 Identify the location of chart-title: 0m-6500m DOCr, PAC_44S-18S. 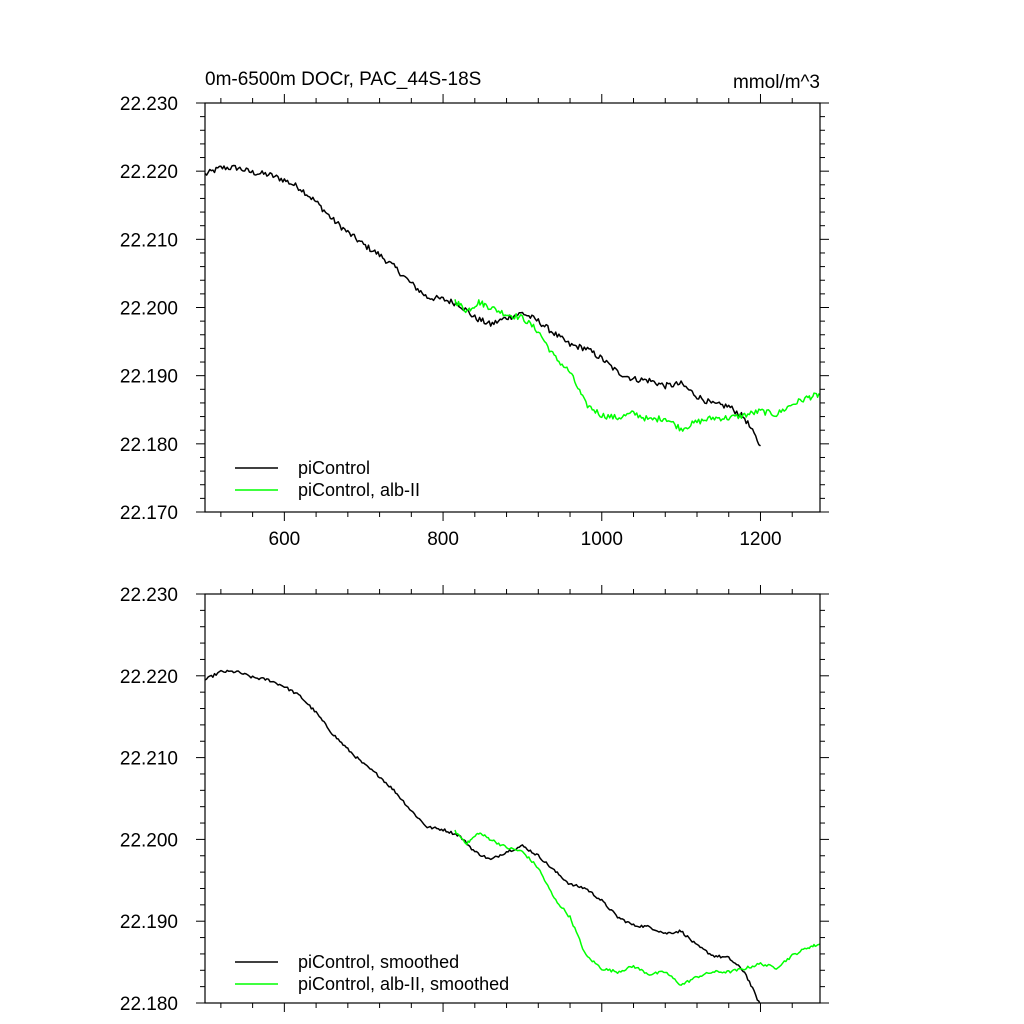
(343, 79).